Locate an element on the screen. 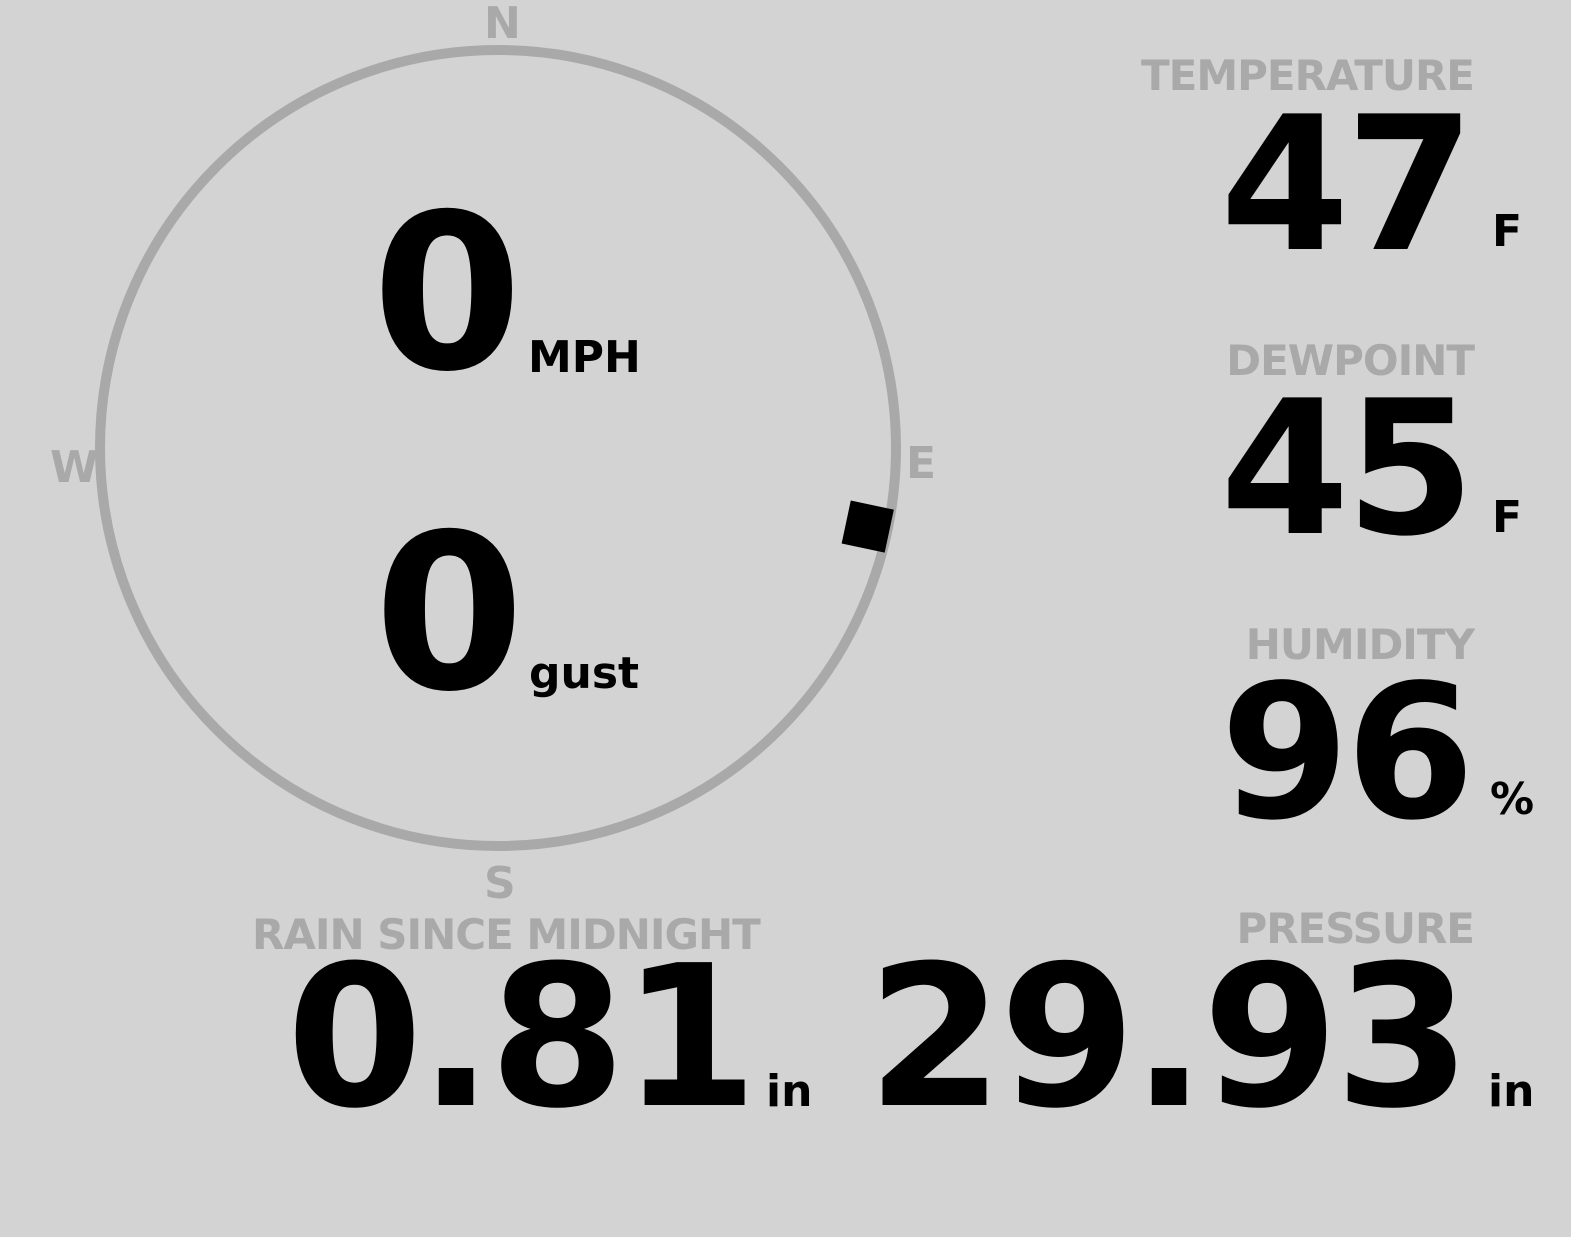  temperature-value: 47 is located at coordinates (1347, 184).